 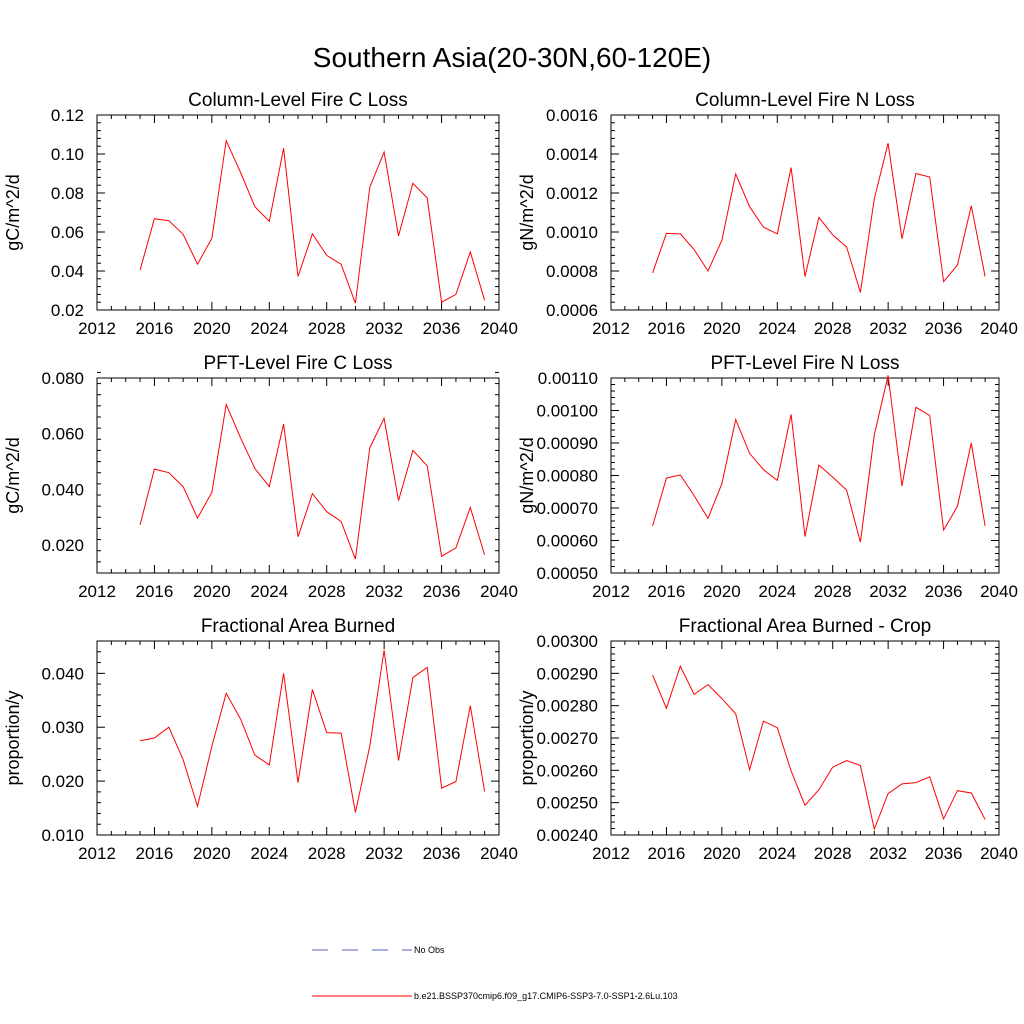 I want to click on y-tick-label: 0.12, so click(x=67, y=115).